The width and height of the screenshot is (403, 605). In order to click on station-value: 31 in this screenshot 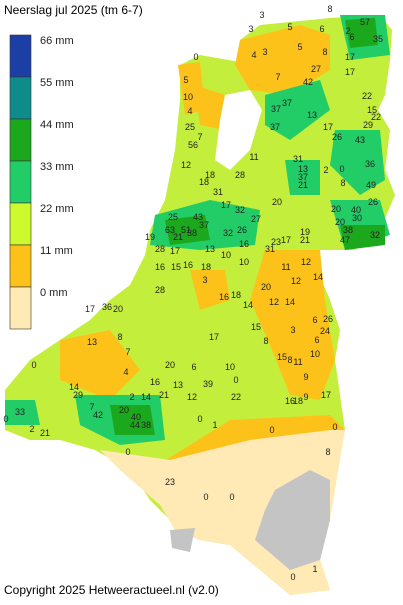, I will do `click(218, 192)`.